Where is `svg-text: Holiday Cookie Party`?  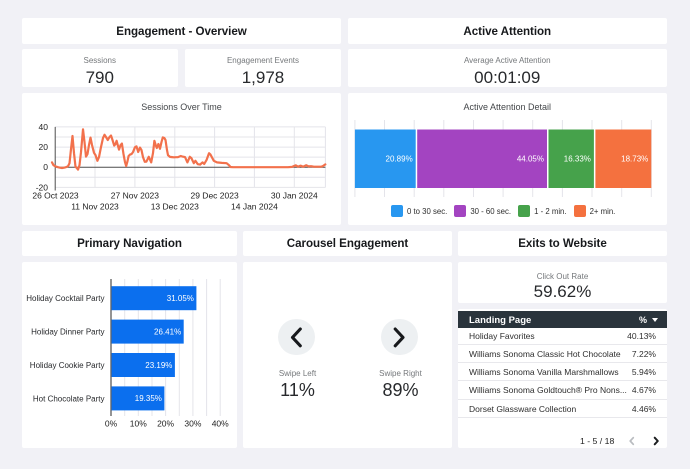
svg-text: Holiday Cookie Party is located at coordinates (67, 365).